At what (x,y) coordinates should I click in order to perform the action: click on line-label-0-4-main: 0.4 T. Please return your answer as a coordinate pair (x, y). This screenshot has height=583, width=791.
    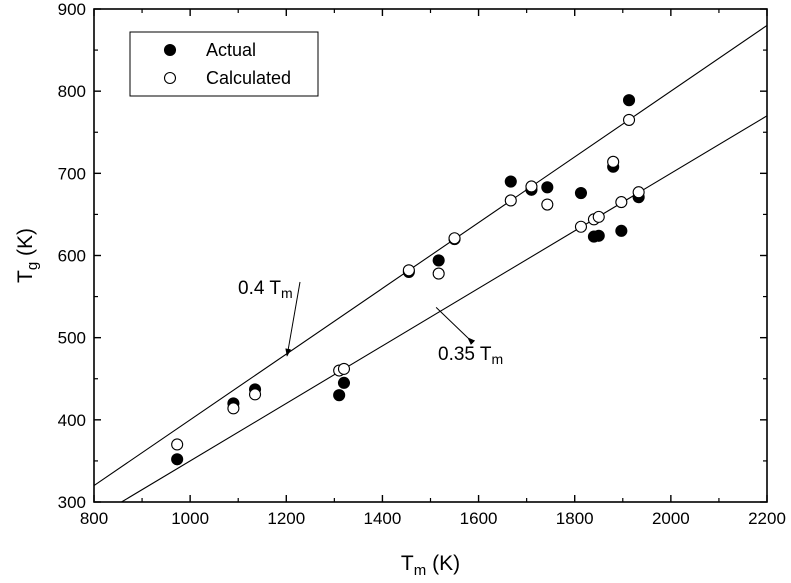
    Looking at the image, I should click on (259, 288).